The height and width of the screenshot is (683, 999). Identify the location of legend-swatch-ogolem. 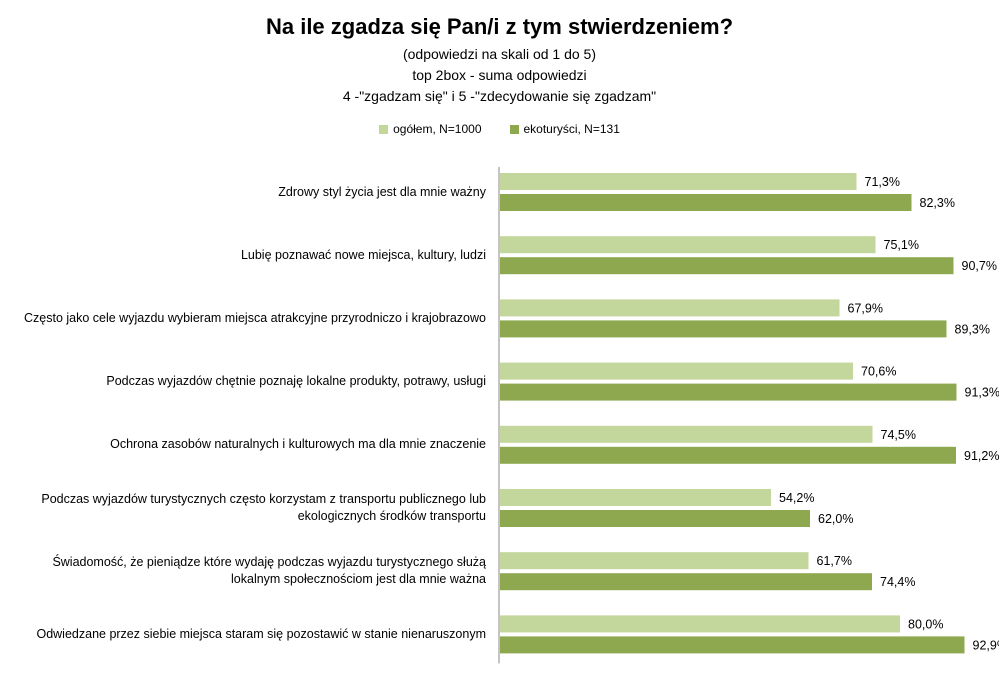
(384, 129).